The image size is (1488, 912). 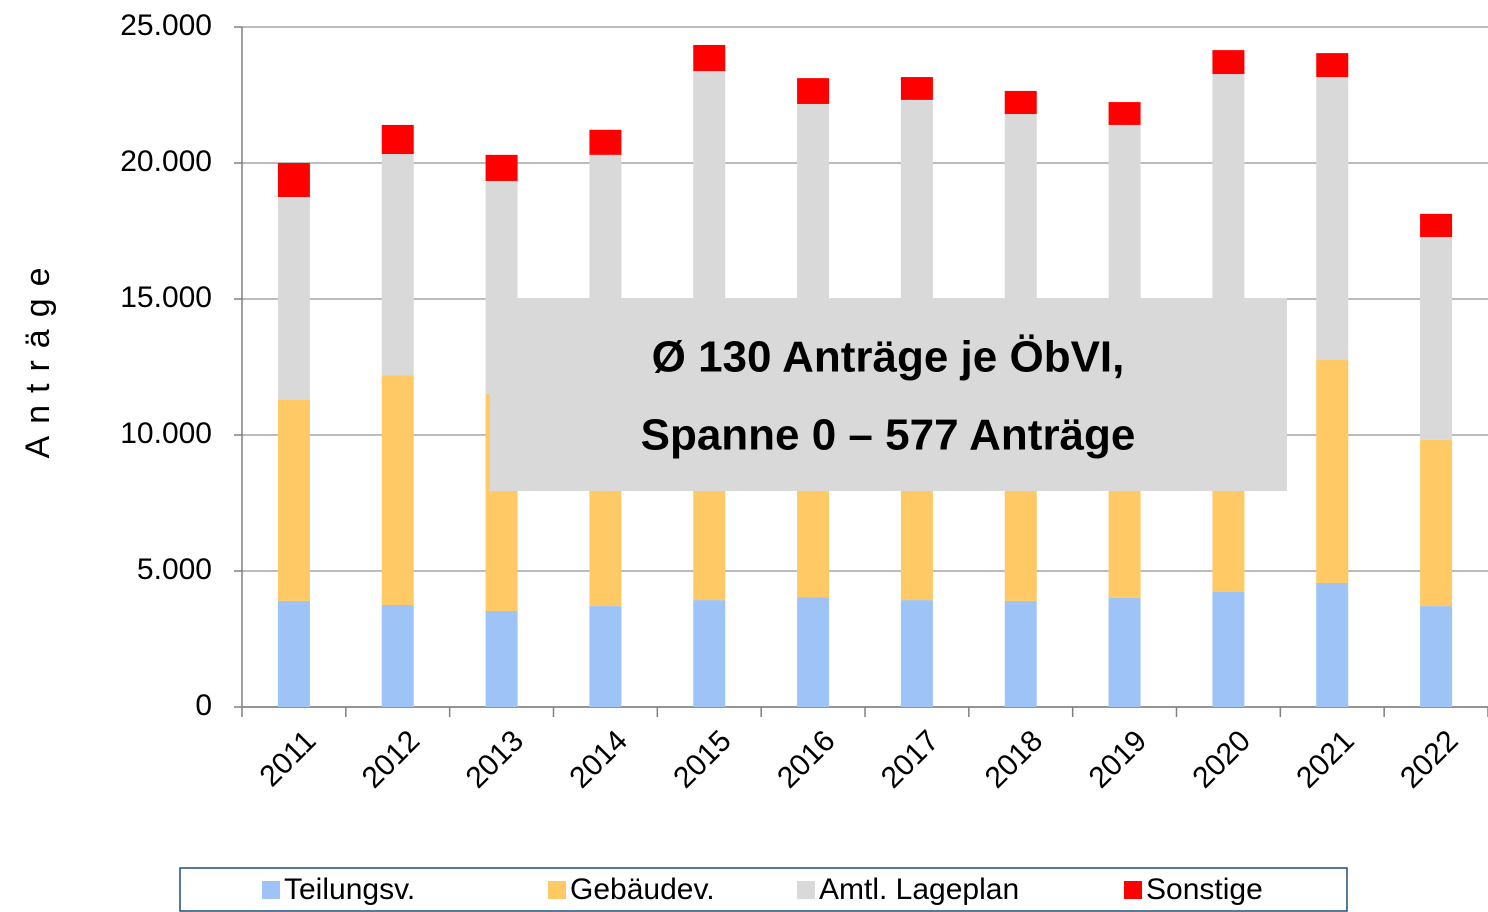 I want to click on y-tick-label: 25.000, so click(x=166, y=25).